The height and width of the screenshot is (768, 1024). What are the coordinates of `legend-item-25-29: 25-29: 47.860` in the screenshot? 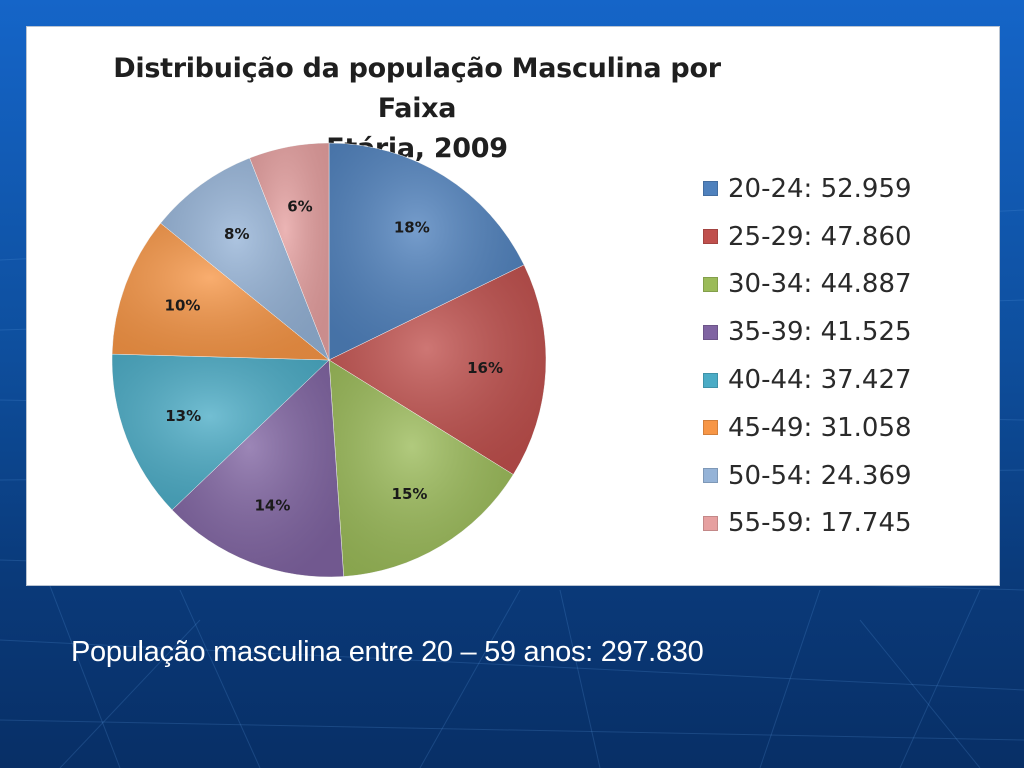 It's located at (807, 237).